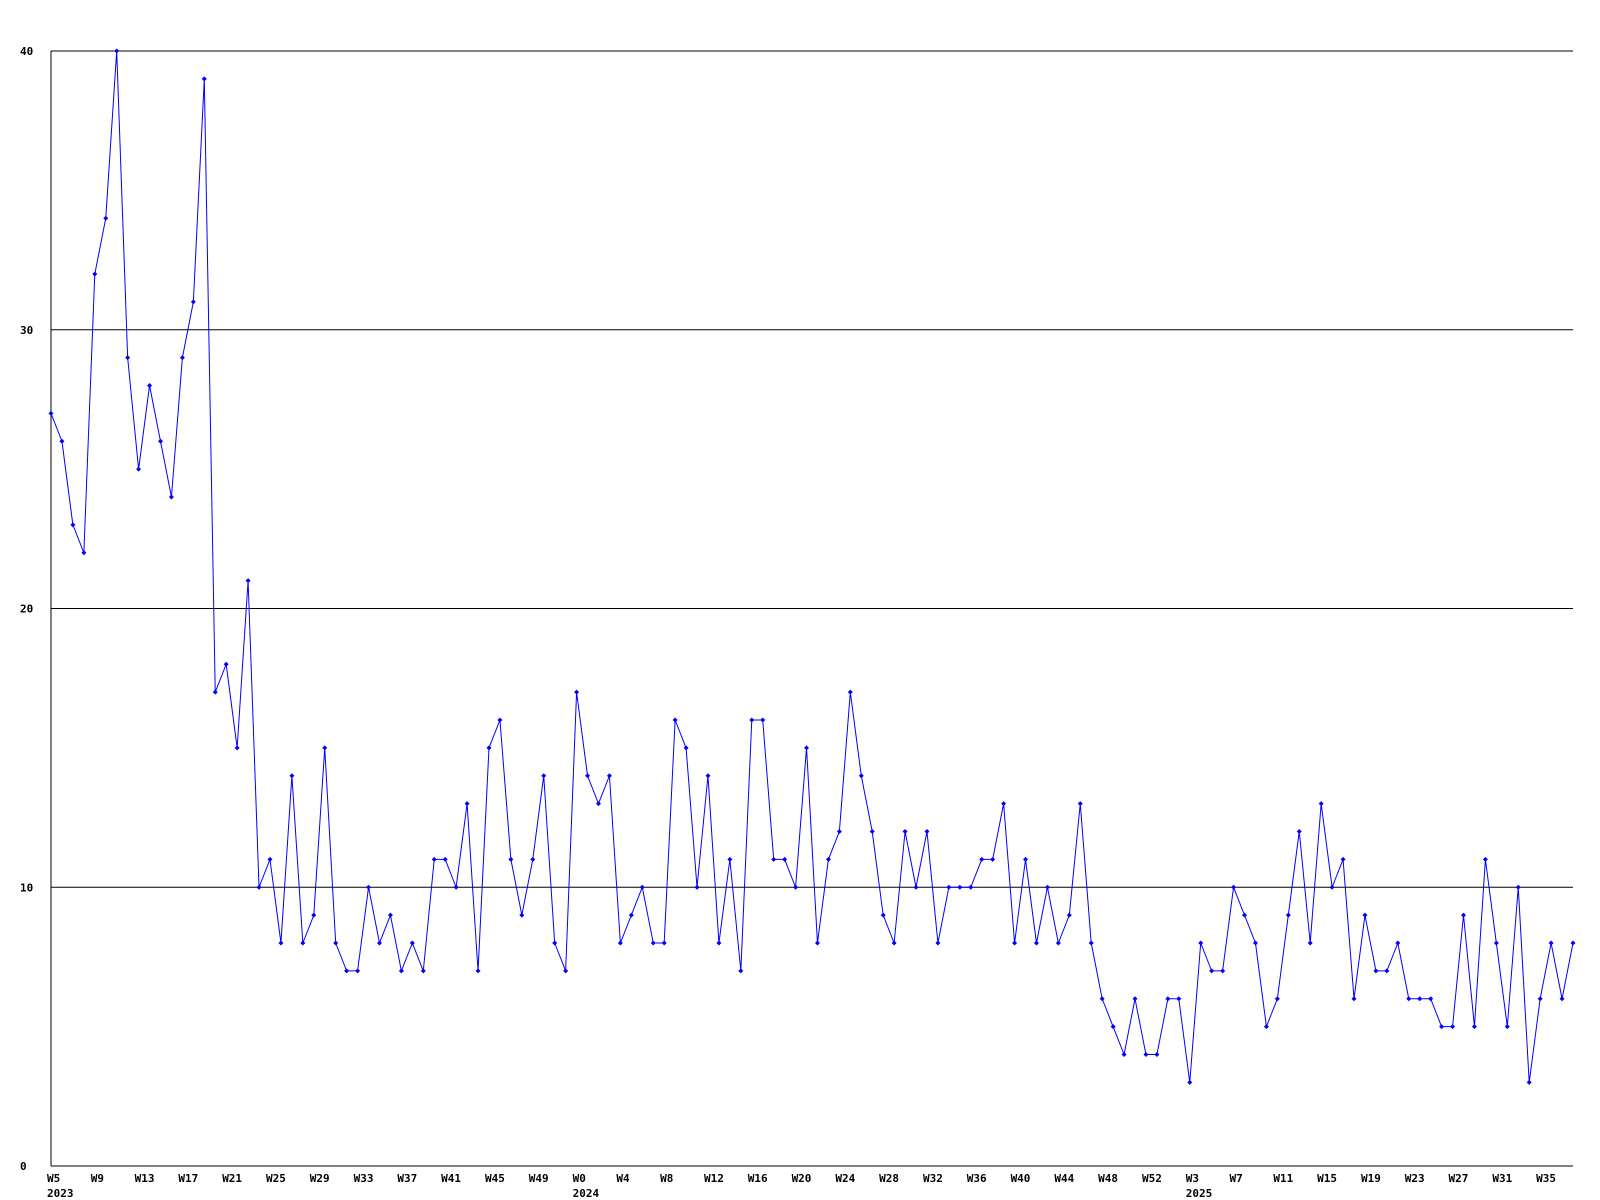 The height and width of the screenshot is (1200, 1600). I want to click on x-tick-label: W17, so click(188, 1178).